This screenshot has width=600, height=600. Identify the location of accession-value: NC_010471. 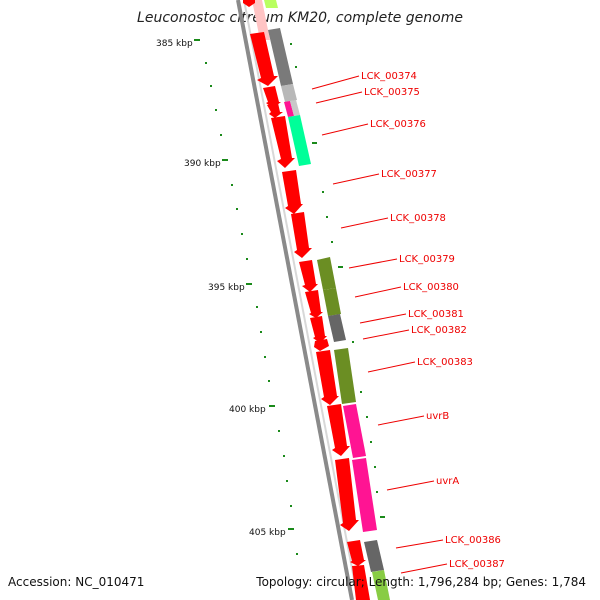
(110, 582).